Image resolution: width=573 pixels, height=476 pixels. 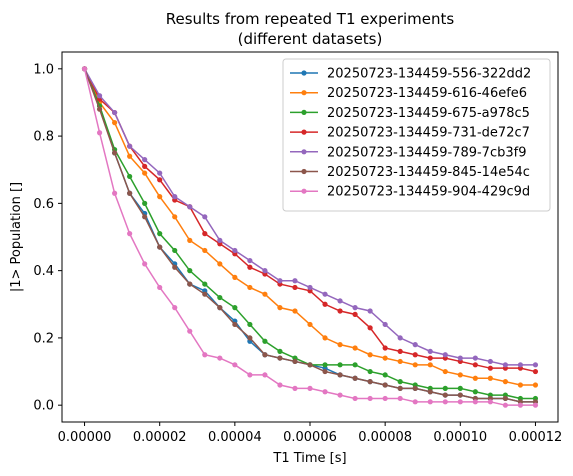 What do you see at coordinates (385, 437) in the screenshot?
I see `x-tick-label: 0.00008` at bounding box center [385, 437].